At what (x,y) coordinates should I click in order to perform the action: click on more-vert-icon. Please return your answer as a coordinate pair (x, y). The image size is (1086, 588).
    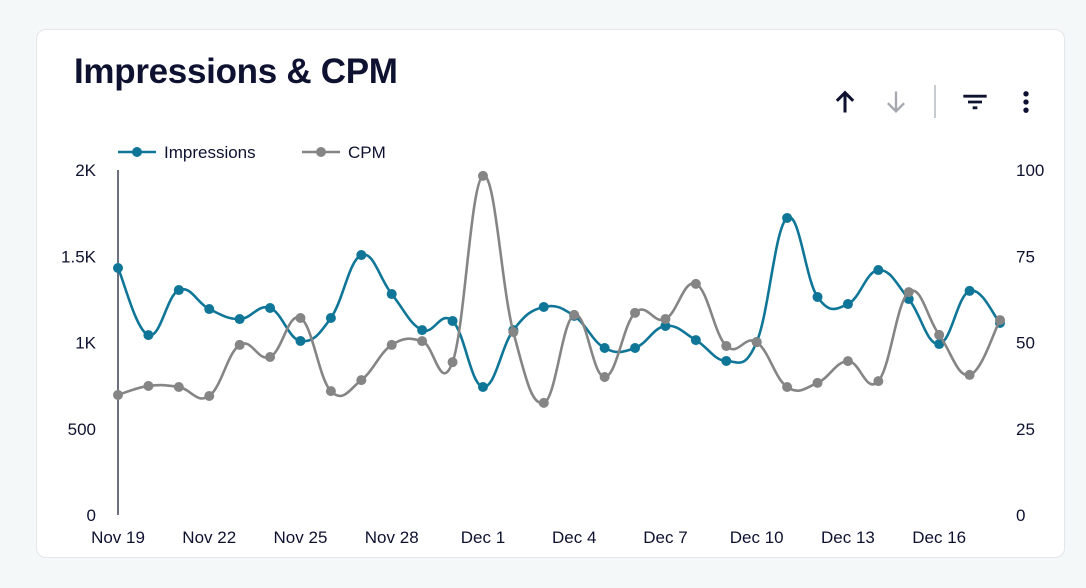
    Looking at the image, I should click on (1026, 102).